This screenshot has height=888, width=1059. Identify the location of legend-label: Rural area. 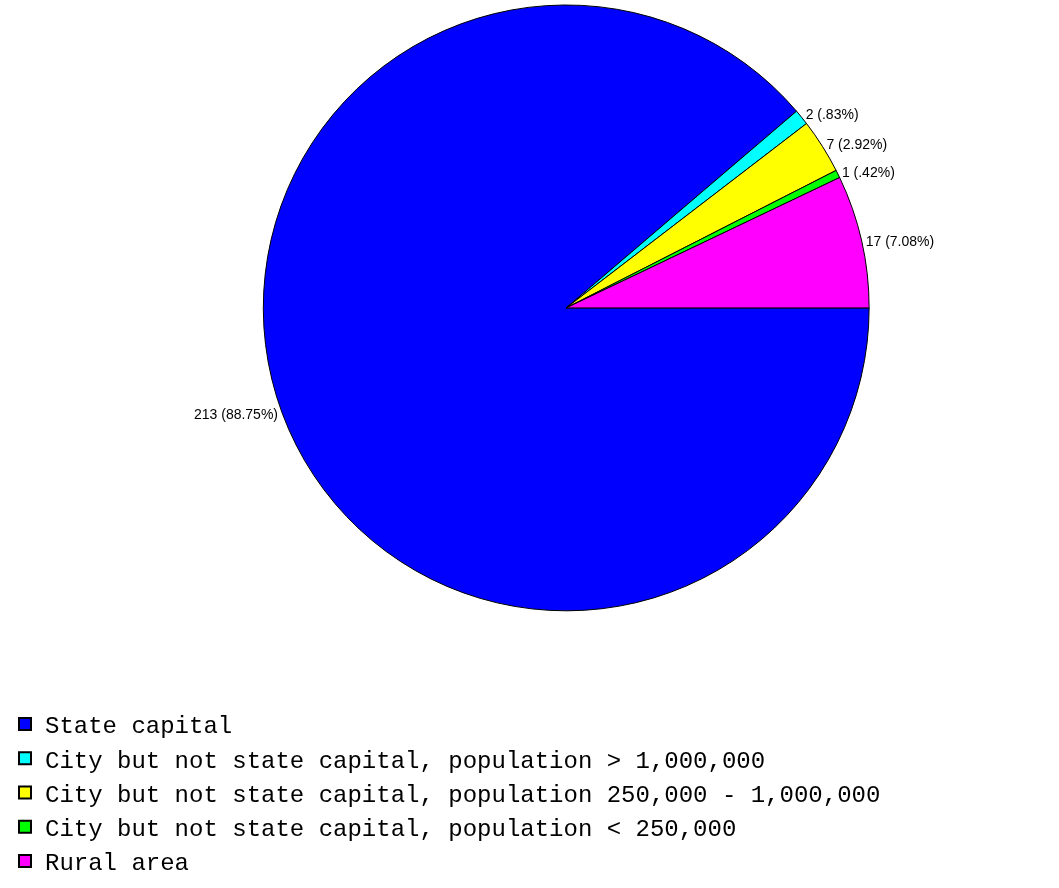
(117, 864).